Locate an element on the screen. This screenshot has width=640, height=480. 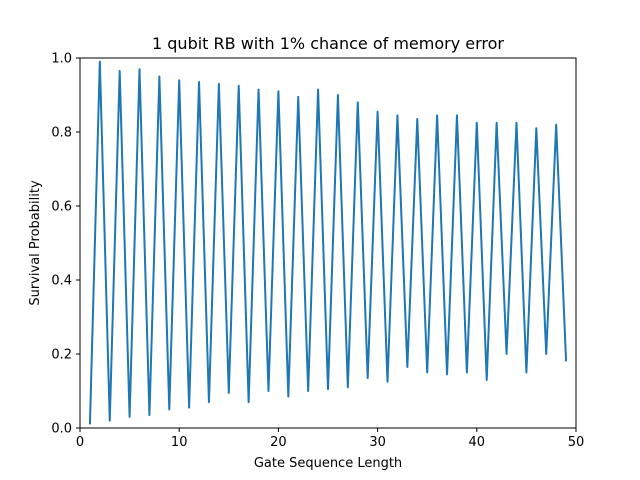
y-axis: 0.0 0.2 0.4 0.6 0.8 1.0 is located at coordinates (65, 244).